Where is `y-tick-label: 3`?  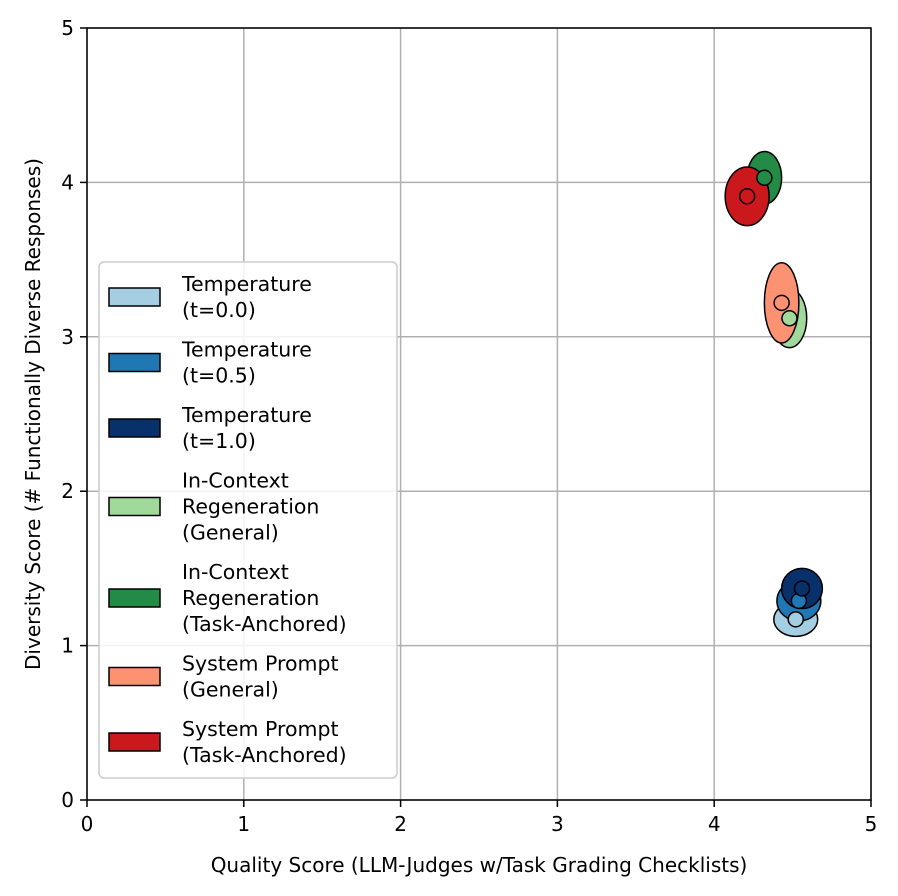
y-tick-label: 3 is located at coordinates (67, 337).